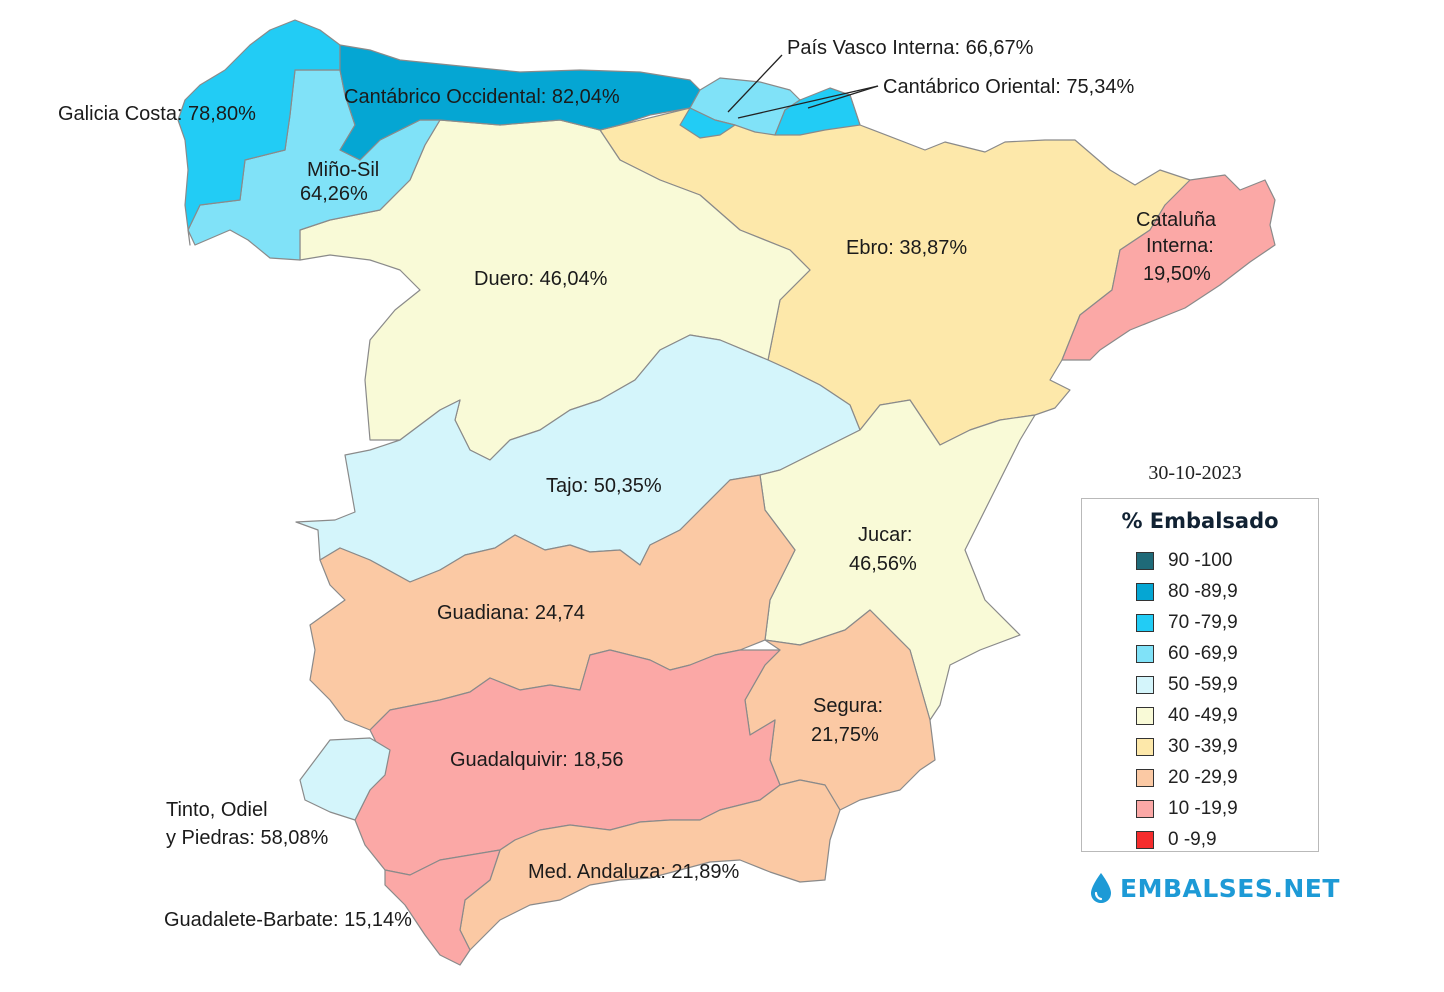  What do you see at coordinates (1203, 715) in the screenshot?
I see `legend-label: 40 -49,9` at bounding box center [1203, 715].